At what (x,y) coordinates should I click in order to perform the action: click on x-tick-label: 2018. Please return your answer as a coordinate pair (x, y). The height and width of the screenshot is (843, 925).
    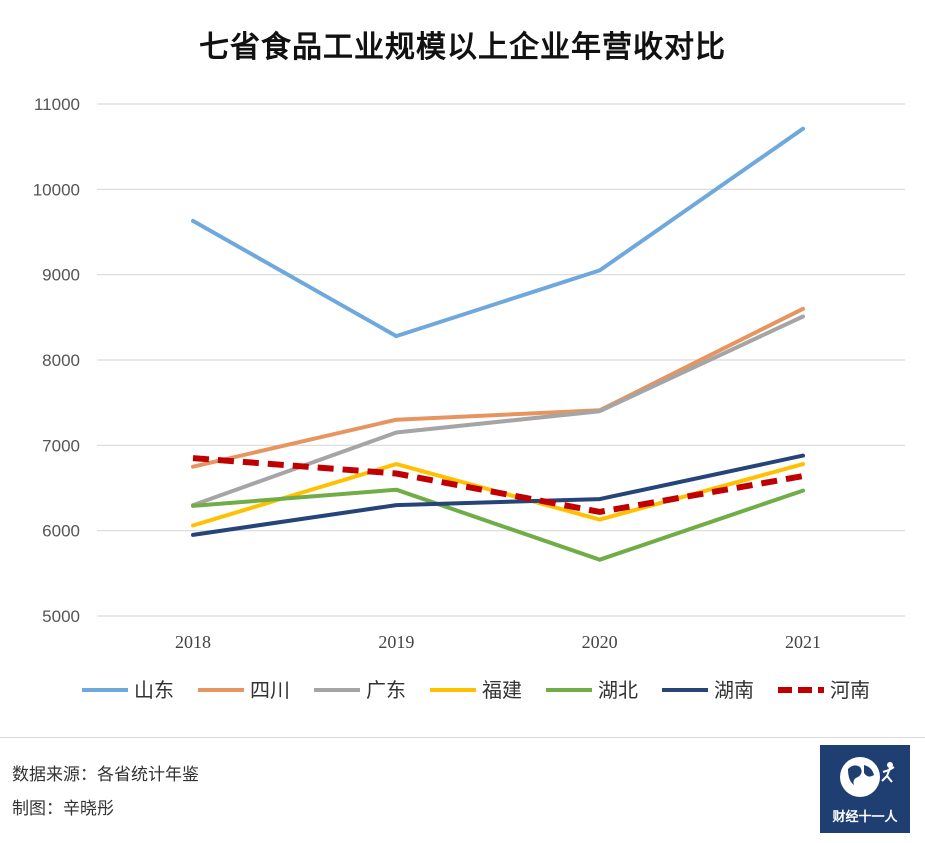
    Looking at the image, I should click on (193, 642).